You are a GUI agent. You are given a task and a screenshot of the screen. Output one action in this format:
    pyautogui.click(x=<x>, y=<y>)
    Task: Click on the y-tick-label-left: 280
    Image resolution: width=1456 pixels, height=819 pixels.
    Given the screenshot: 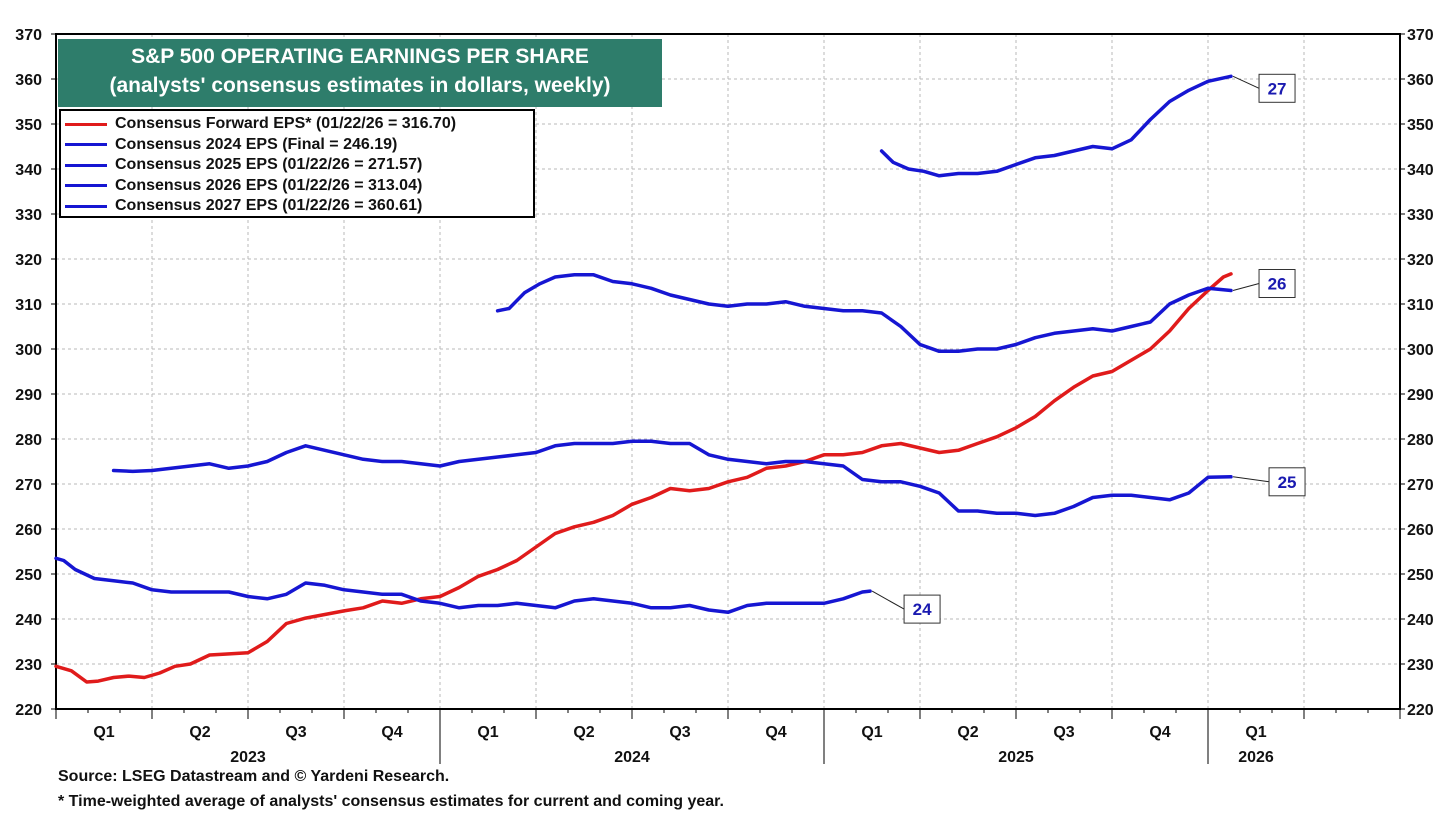 What is the action you would take?
    pyautogui.click(x=28, y=440)
    